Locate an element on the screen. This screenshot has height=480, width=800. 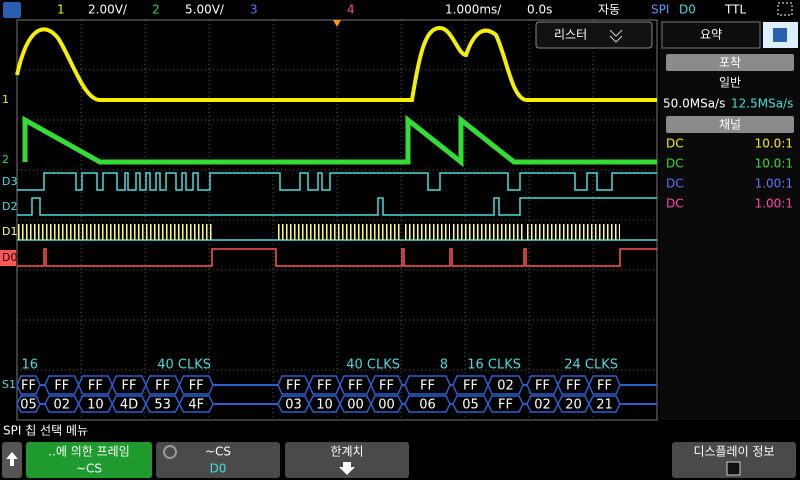
channel-label: D3 is located at coordinates (9, 181).